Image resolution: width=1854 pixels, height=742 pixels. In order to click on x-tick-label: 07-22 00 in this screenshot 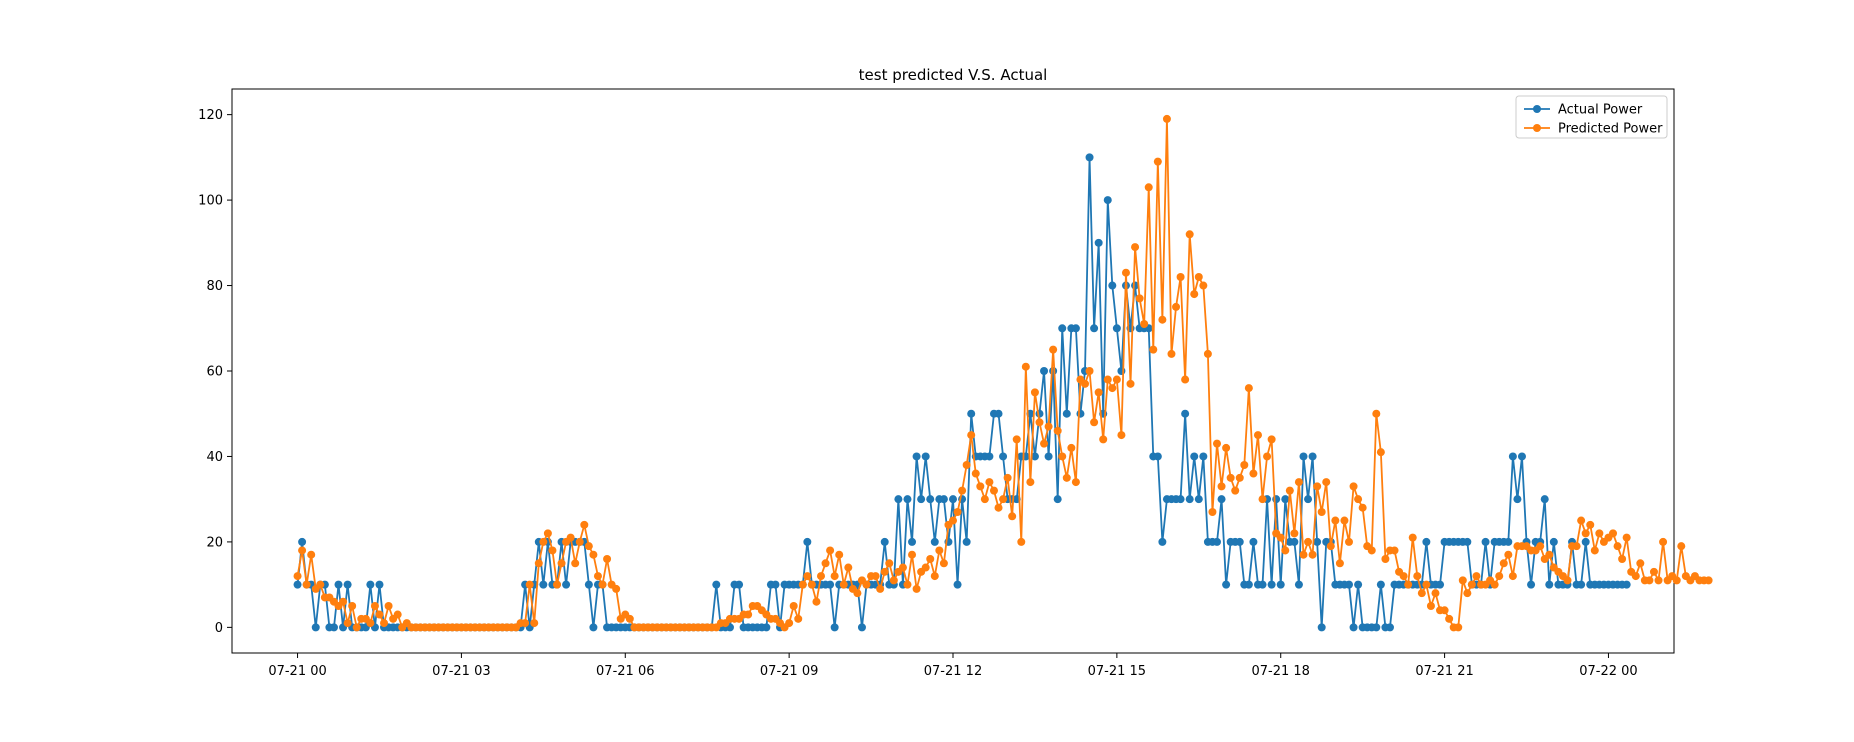, I will do `click(1608, 671)`.